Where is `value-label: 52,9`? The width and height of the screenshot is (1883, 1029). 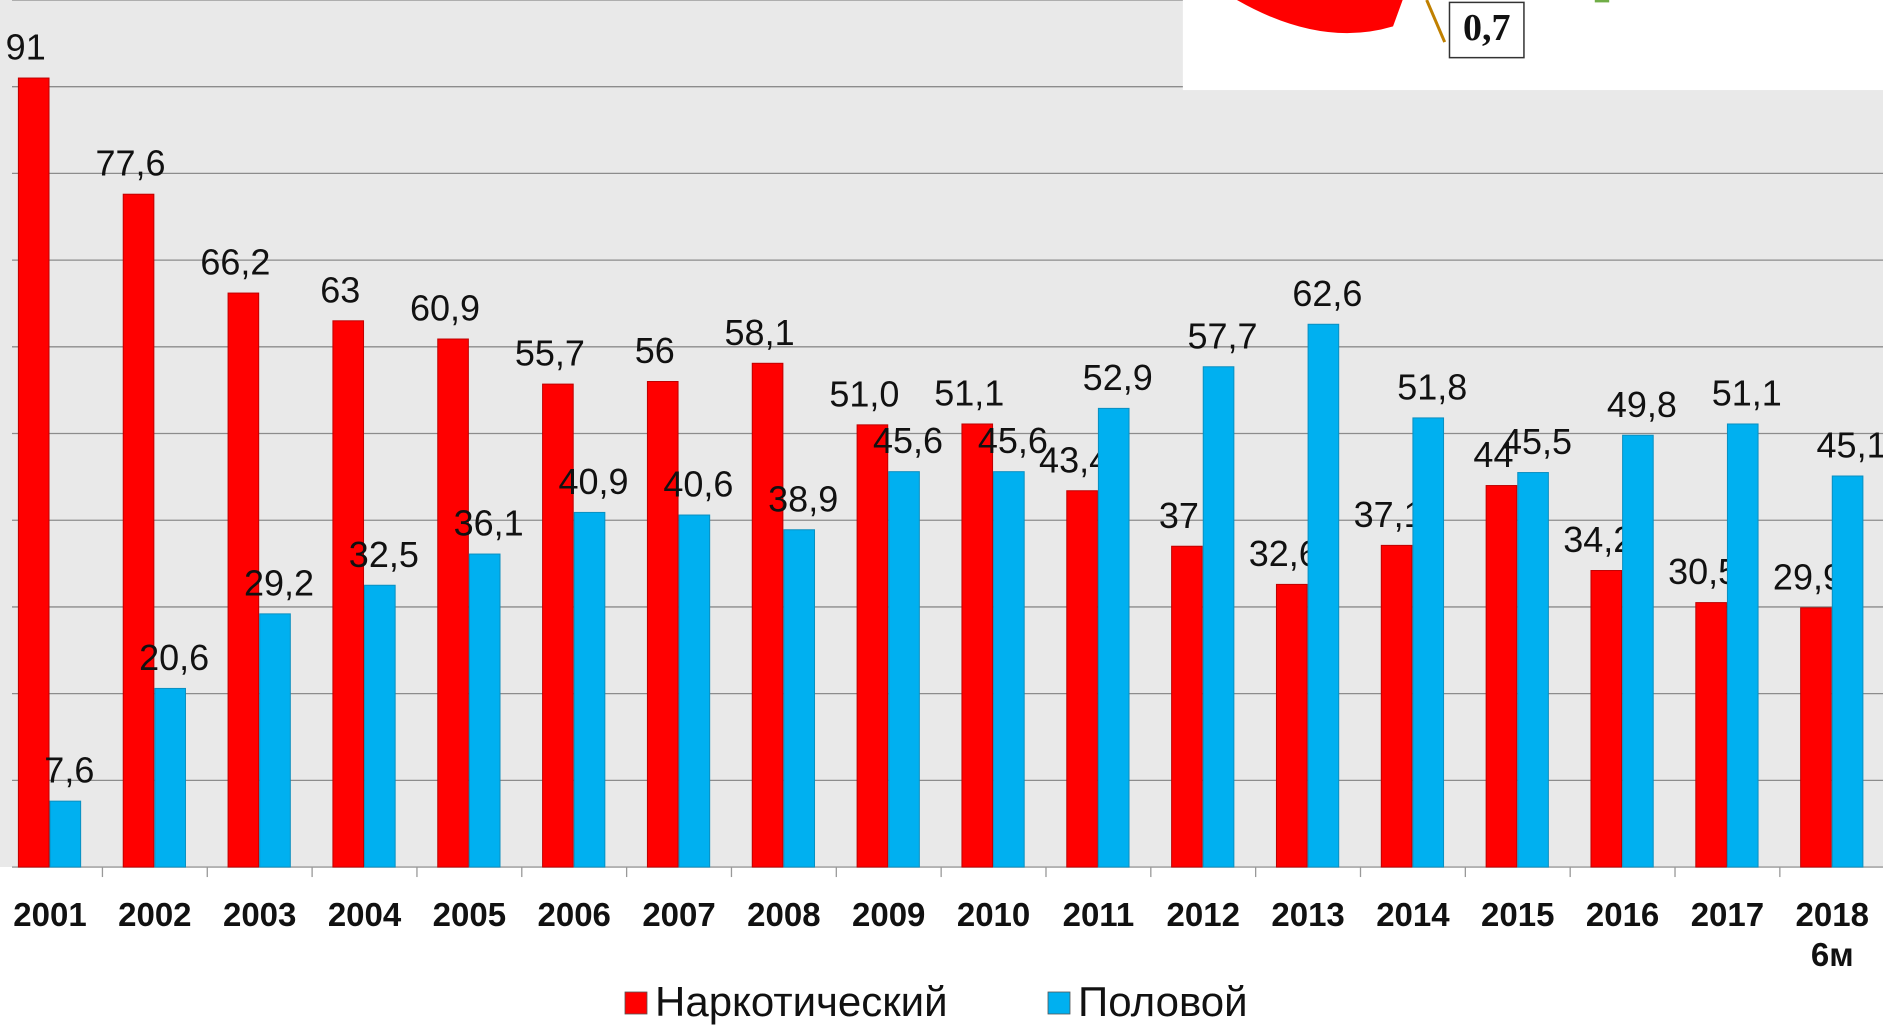
value-label: 52,9 is located at coordinates (1118, 377).